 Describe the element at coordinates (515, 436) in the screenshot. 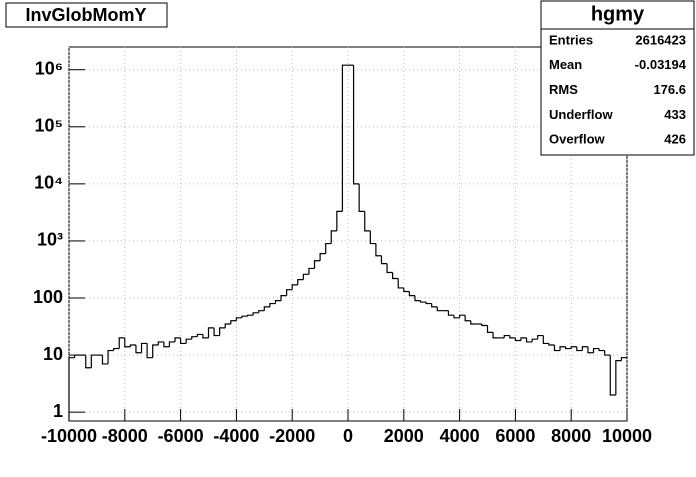

I see `x-tick-label: 6000` at that location.